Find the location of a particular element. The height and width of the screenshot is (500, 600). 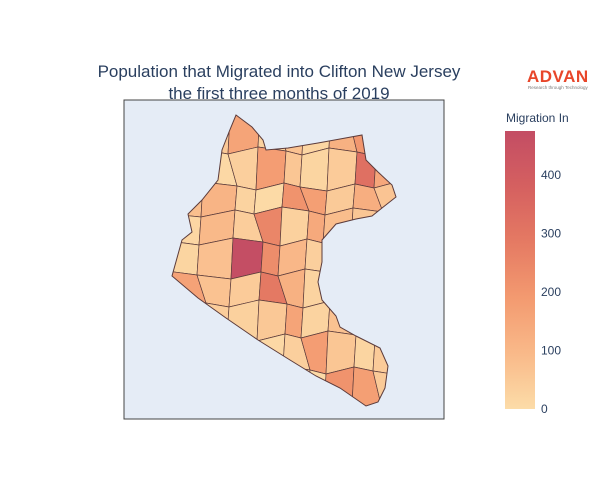

advan-logo-text: ADVAN is located at coordinates (558, 76).